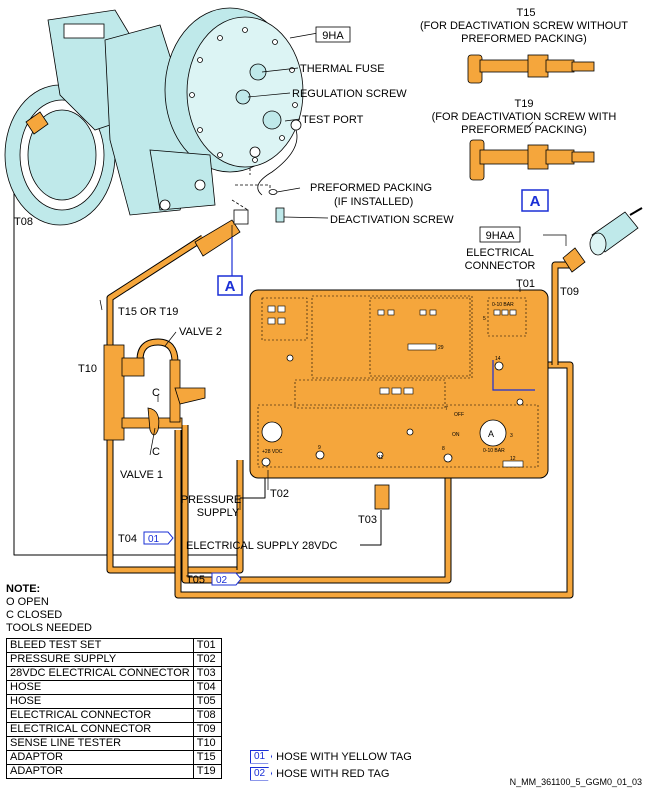  I want to click on valve1-closed-label: C, so click(156, 452).